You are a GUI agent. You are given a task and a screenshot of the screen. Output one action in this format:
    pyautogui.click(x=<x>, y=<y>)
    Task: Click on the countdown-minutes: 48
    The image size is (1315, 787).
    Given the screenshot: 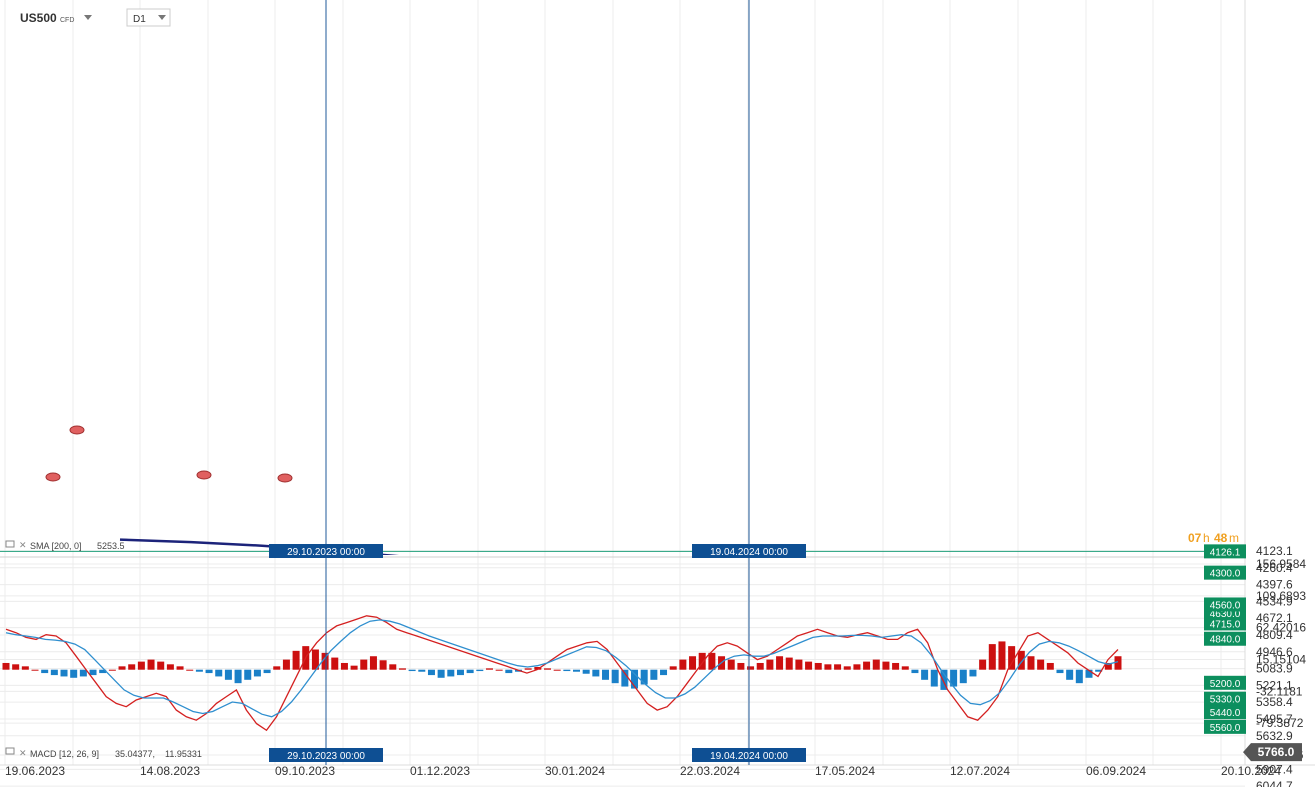 What is the action you would take?
    pyautogui.click(x=1221, y=538)
    